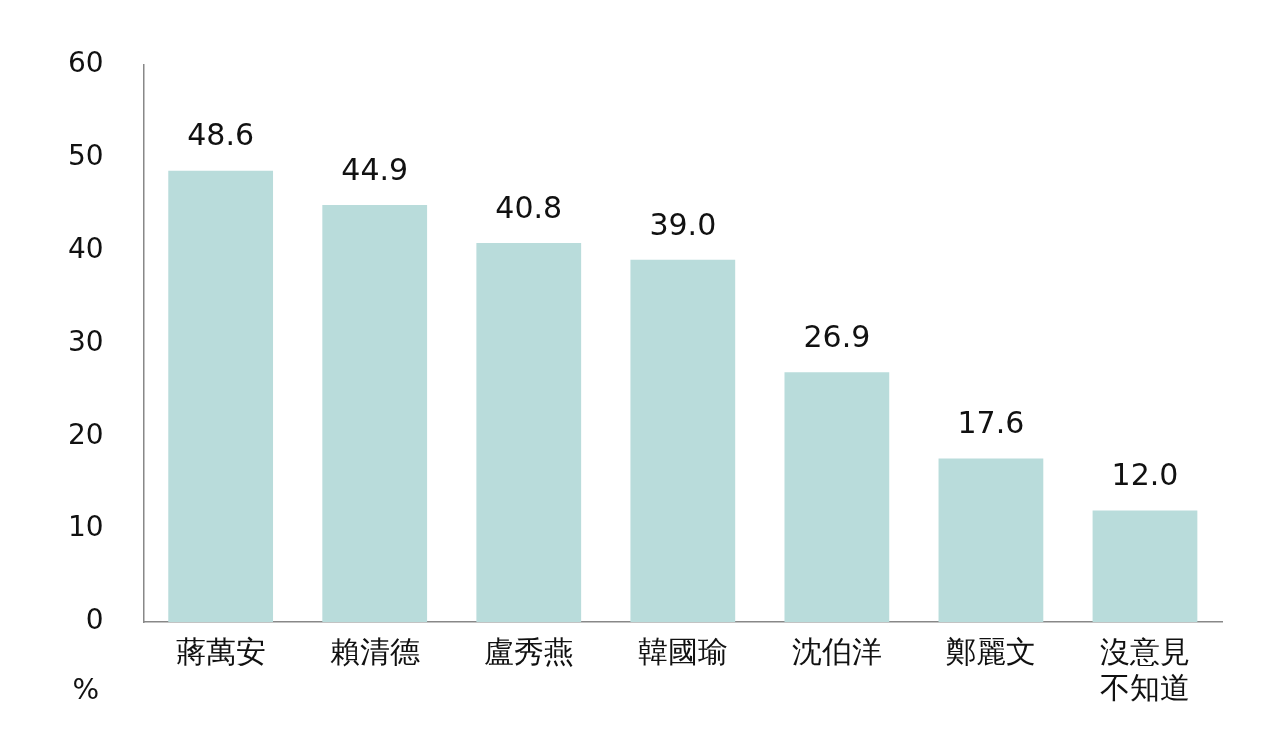 The height and width of the screenshot is (740, 1280). What do you see at coordinates (529, 207) in the screenshot?
I see `data-label: 40.8` at bounding box center [529, 207].